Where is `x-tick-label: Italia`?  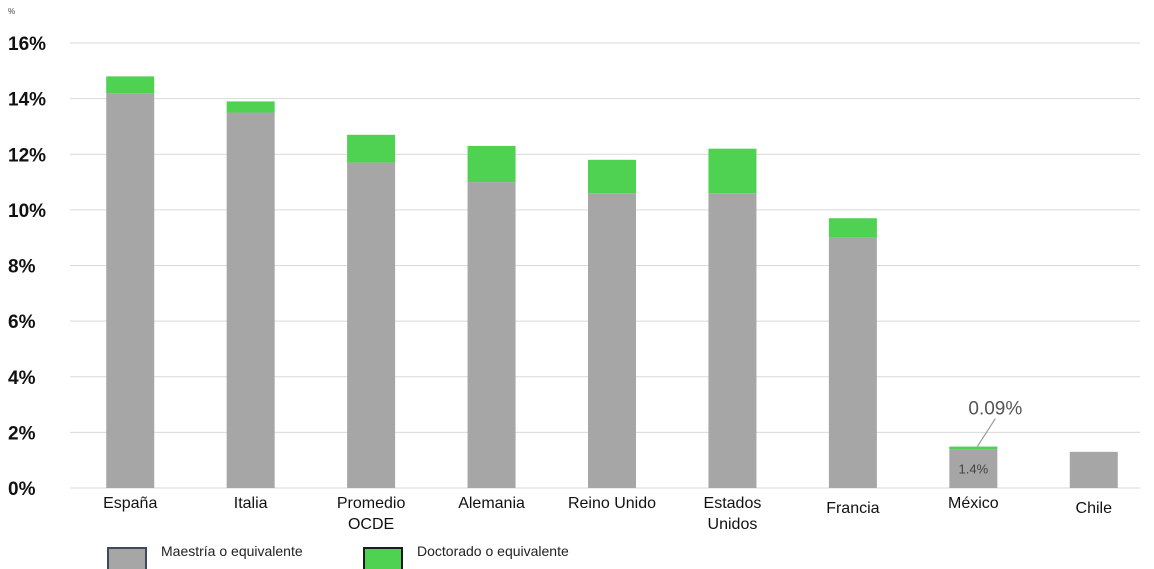 x-tick-label: Italia is located at coordinates (251, 503).